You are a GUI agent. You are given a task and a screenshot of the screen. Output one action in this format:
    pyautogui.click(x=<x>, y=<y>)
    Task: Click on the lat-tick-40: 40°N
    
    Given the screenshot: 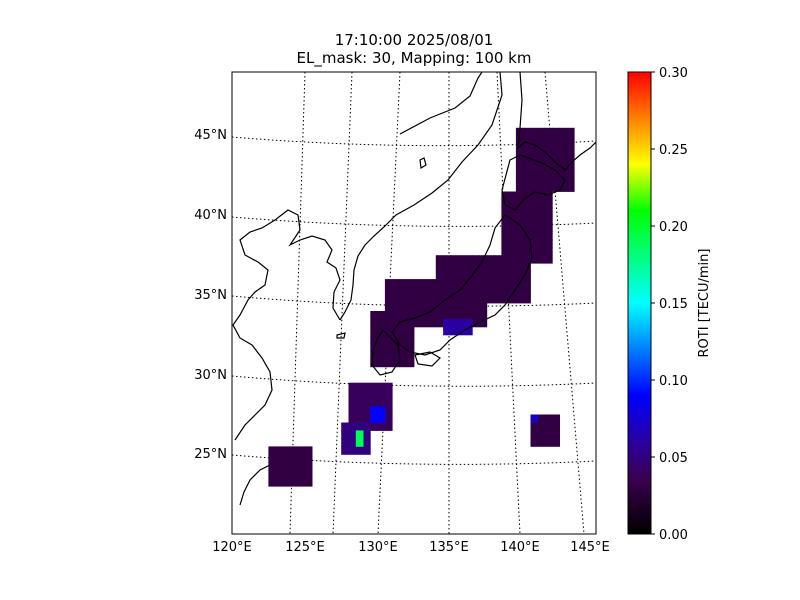 What is the action you would take?
    pyautogui.click(x=210, y=215)
    